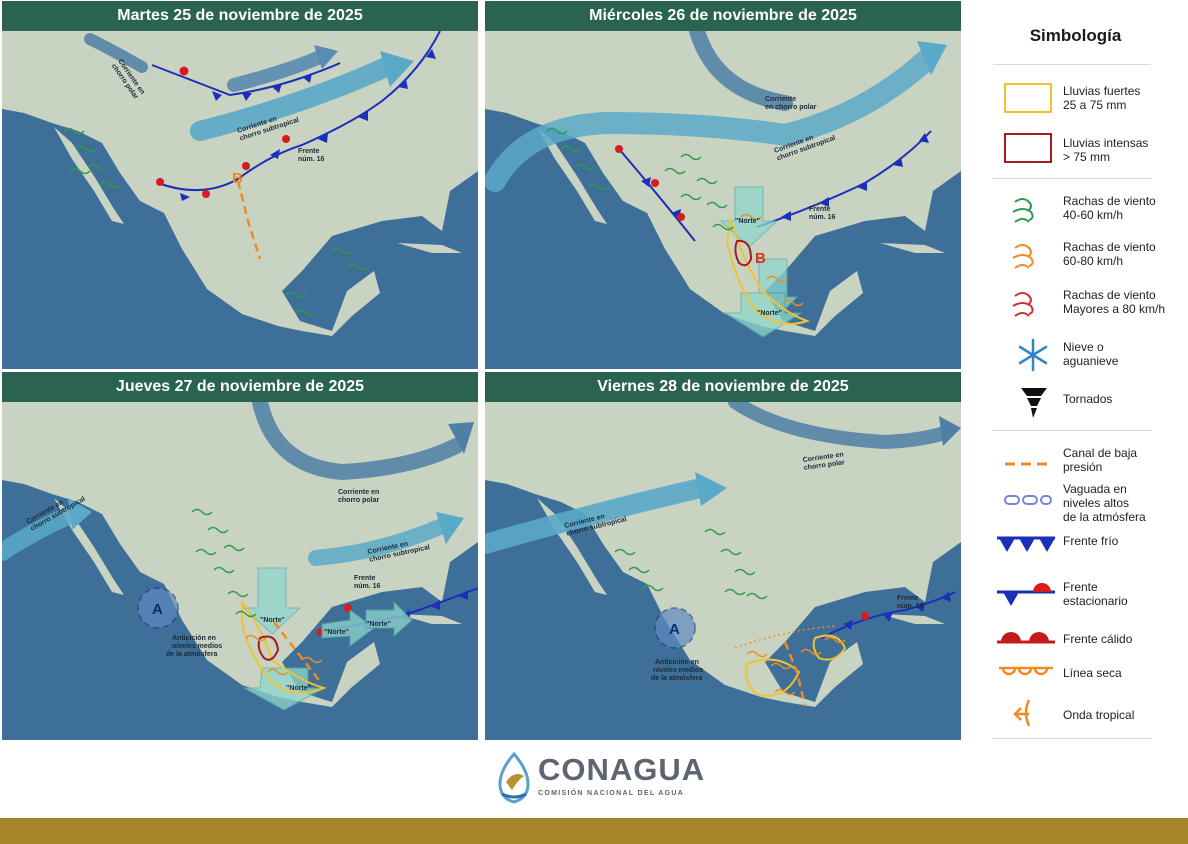 The image size is (1188, 844). What do you see at coordinates (89, 175) in the screenshot?
I see `land-baja-california` at bounding box center [89, 175].